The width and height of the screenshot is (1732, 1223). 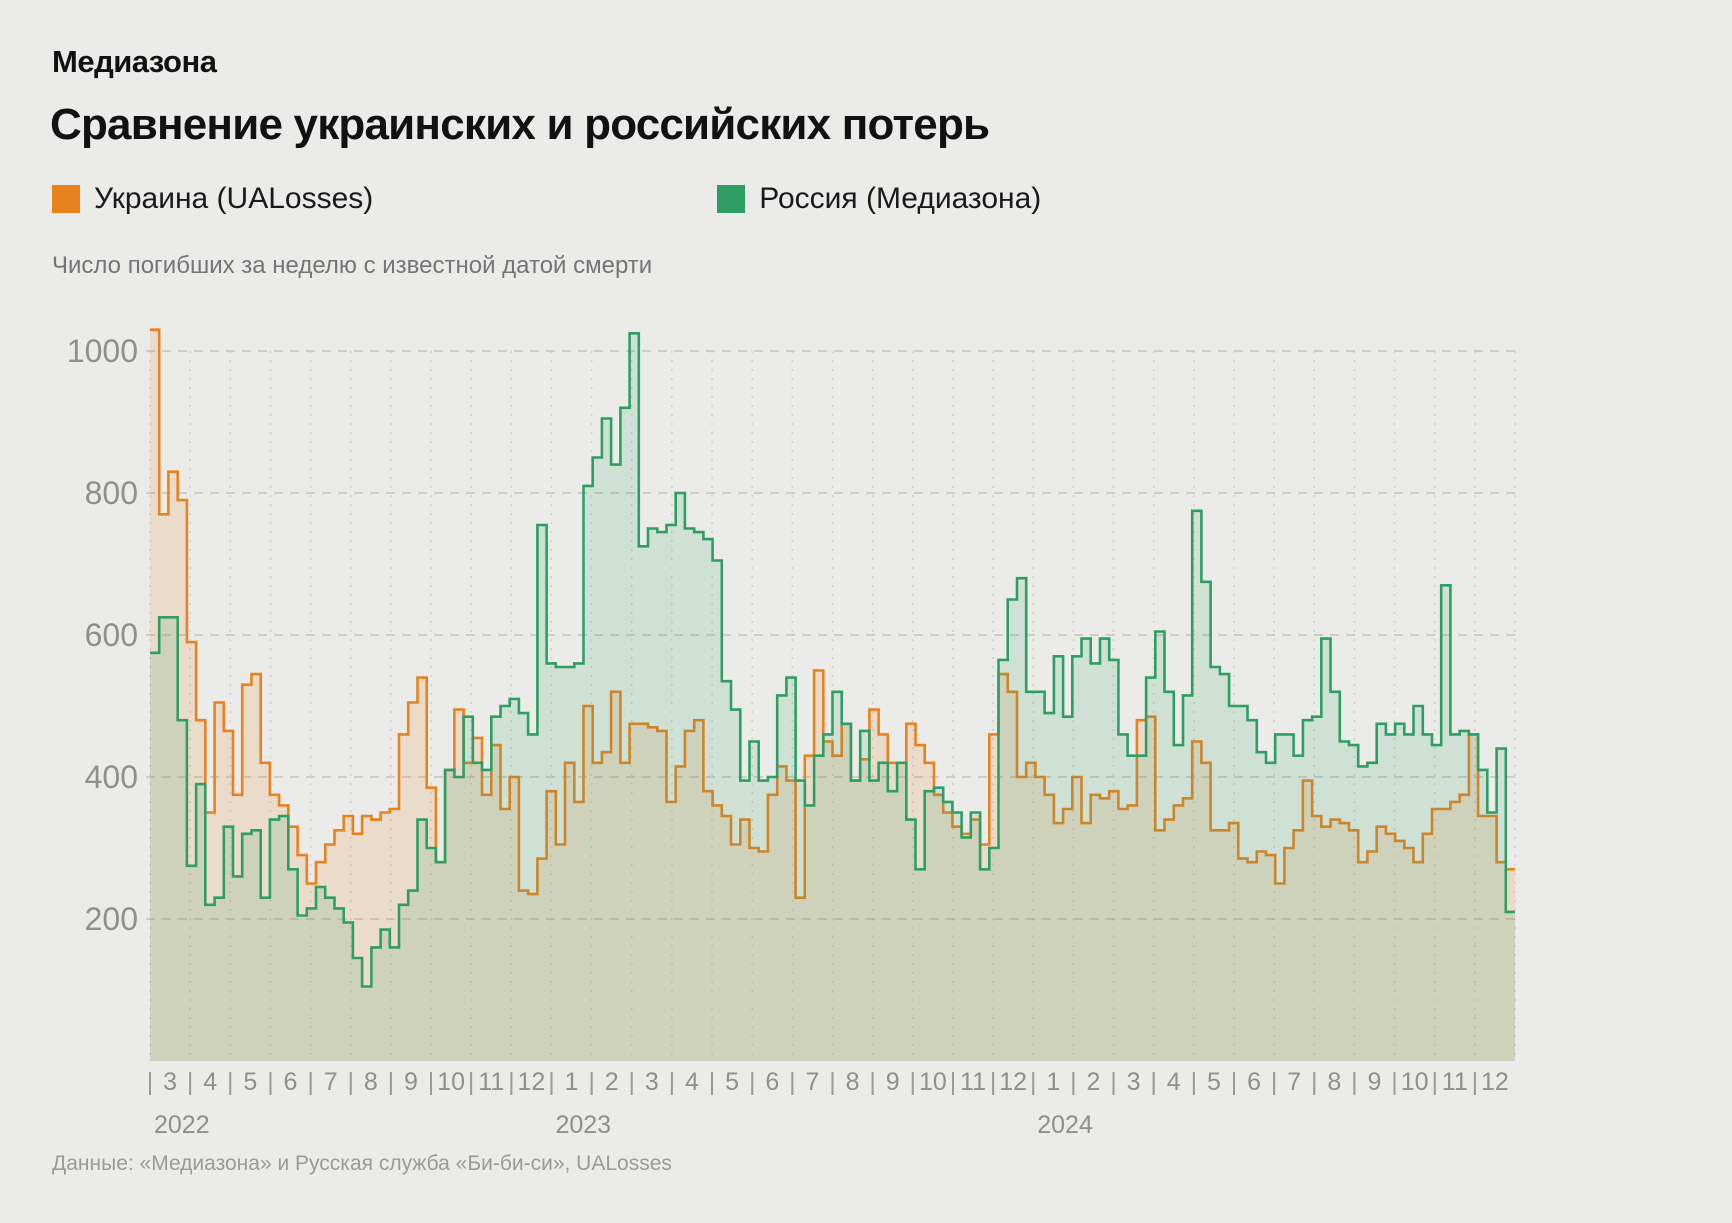 I want to click on page-title: Сравнение украинских и российских потерь, so click(x=520, y=124).